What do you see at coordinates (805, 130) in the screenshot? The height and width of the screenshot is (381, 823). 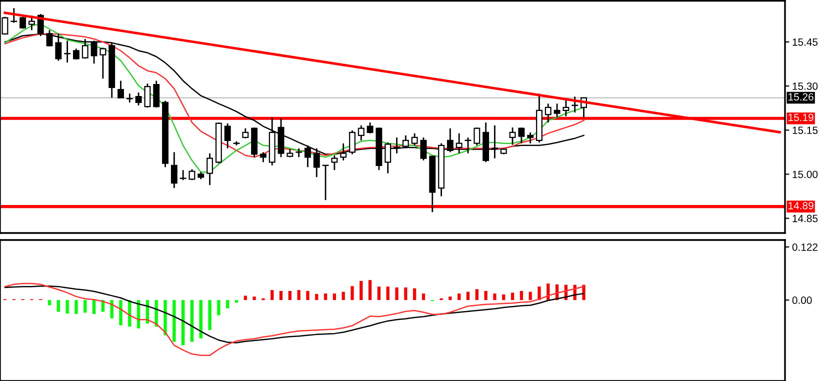 I see `y-tick-label: 15.15` at bounding box center [805, 130].